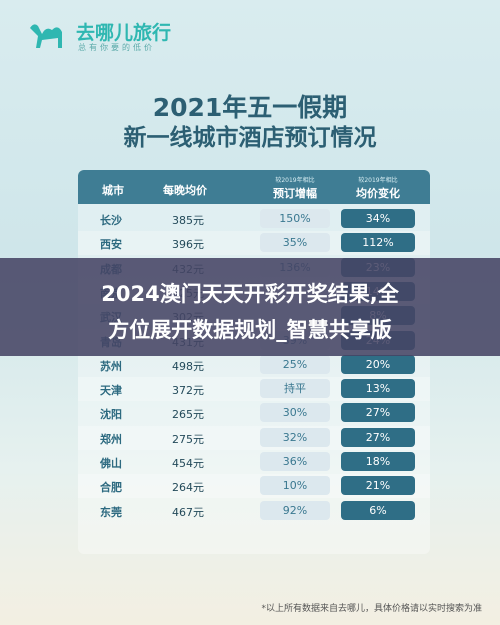 This screenshot has width=500, height=625. Describe the element at coordinates (378, 218) in the screenshot. I see `price-change: 34%` at that location.